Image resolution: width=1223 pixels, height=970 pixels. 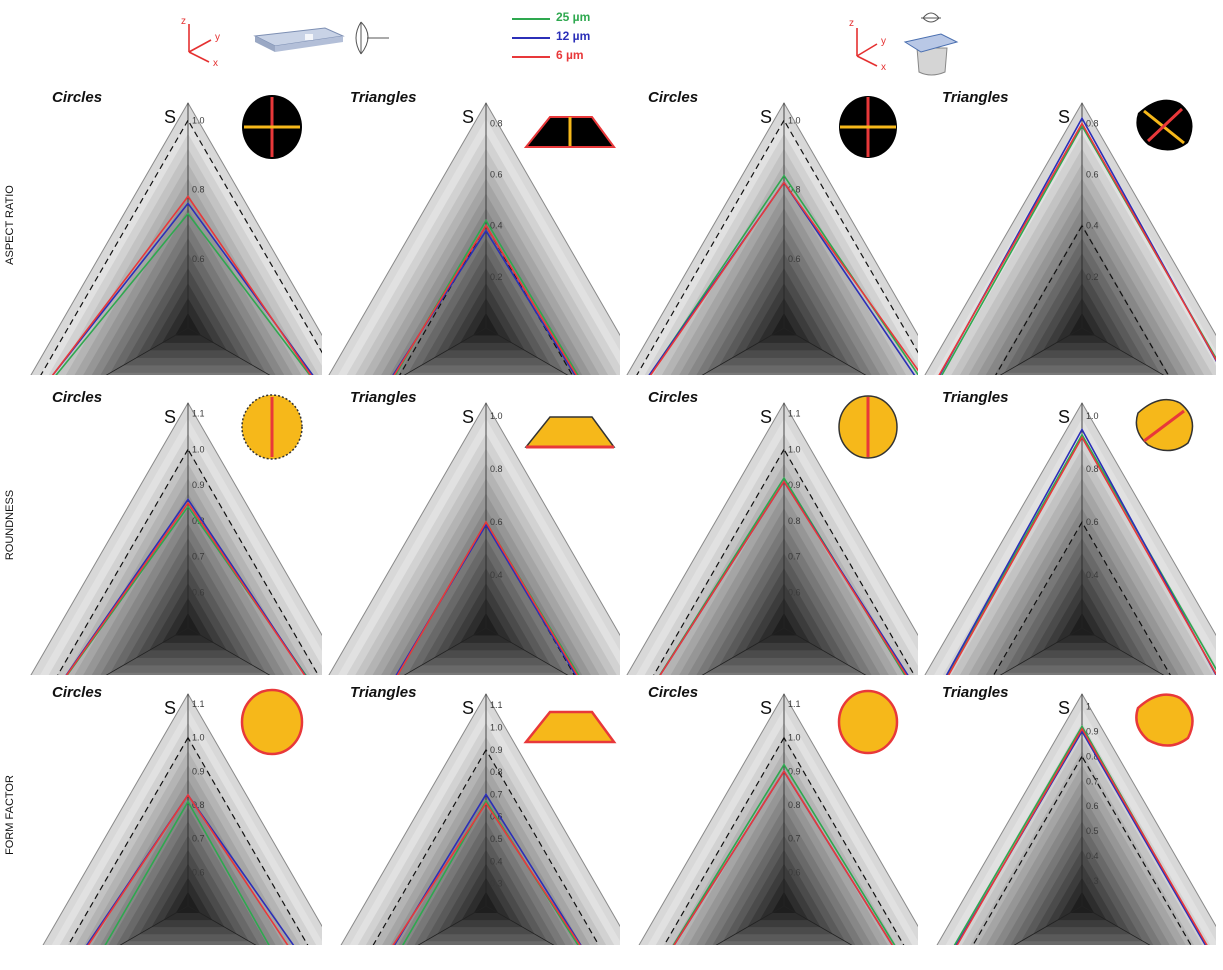 I want to click on panel-roundness-triangles-left: 1.00.80.60.4SLM Triangles, so click(x=470, y=530).